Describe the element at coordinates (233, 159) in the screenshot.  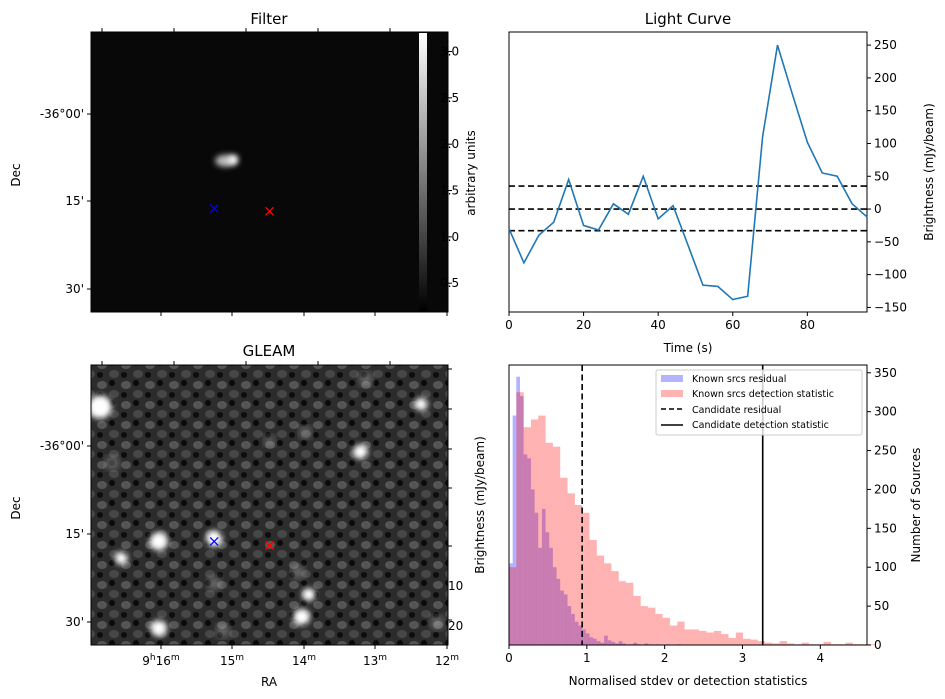
I see `filter-source-blob` at that location.